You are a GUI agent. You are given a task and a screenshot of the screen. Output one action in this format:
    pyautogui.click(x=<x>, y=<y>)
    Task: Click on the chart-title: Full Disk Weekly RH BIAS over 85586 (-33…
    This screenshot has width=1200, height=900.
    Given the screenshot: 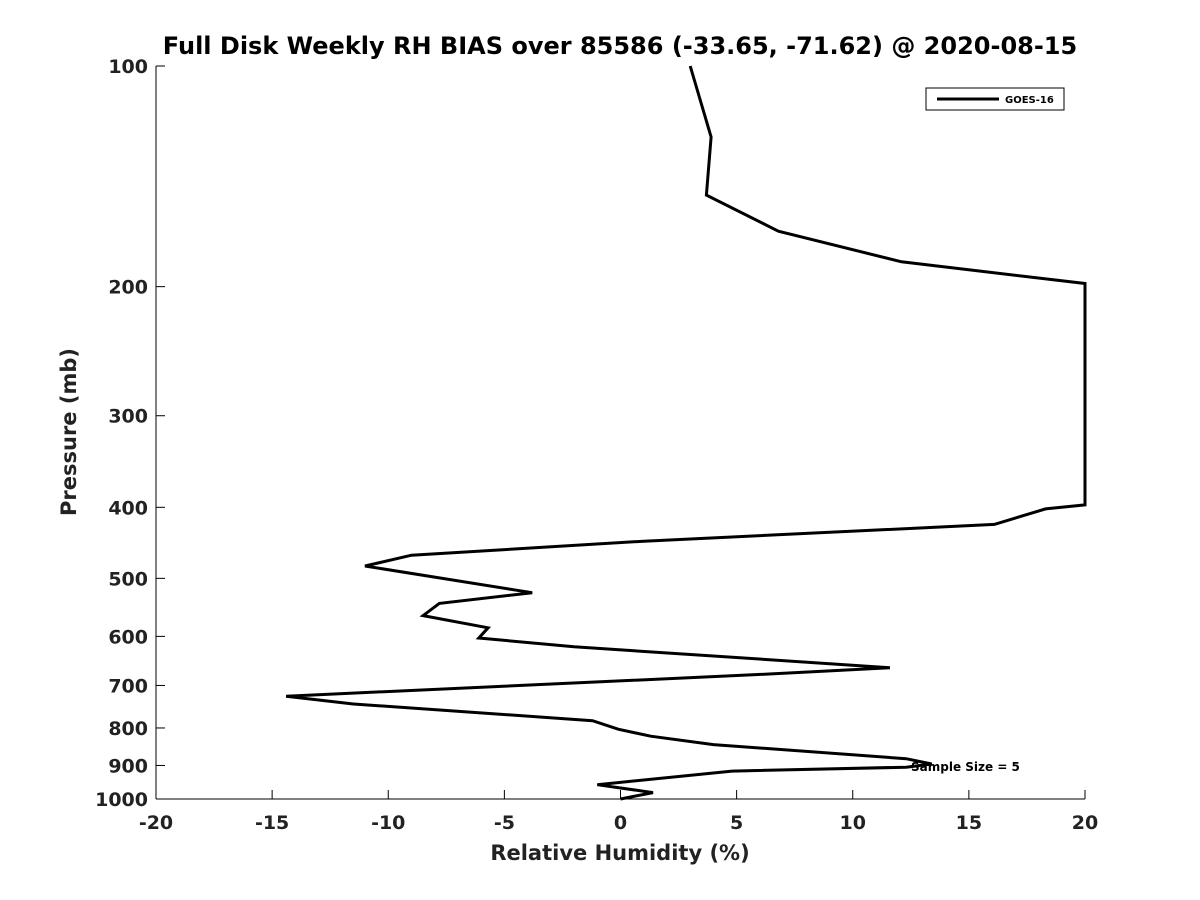 What is the action you would take?
    pyautogui.click(x=620, y=46)
    